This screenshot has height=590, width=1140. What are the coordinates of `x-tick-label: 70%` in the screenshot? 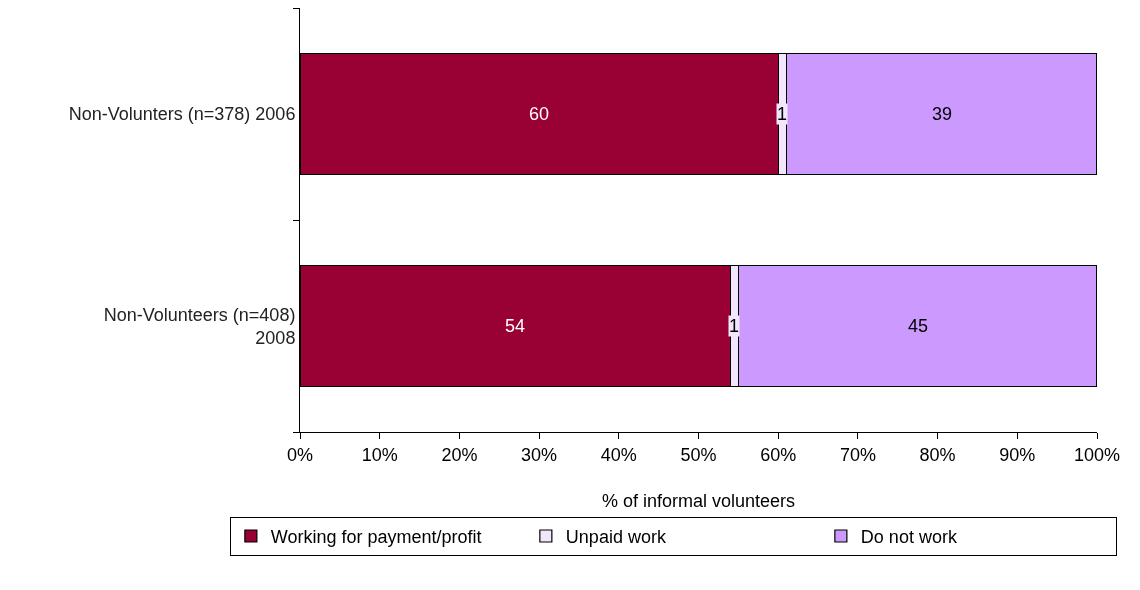 It's located at (857, 454).